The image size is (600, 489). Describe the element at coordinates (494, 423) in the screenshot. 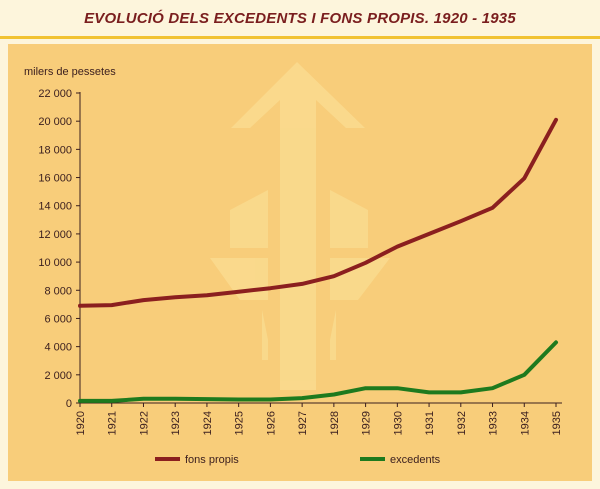

I see `x-tick-label: 1933` at that location.